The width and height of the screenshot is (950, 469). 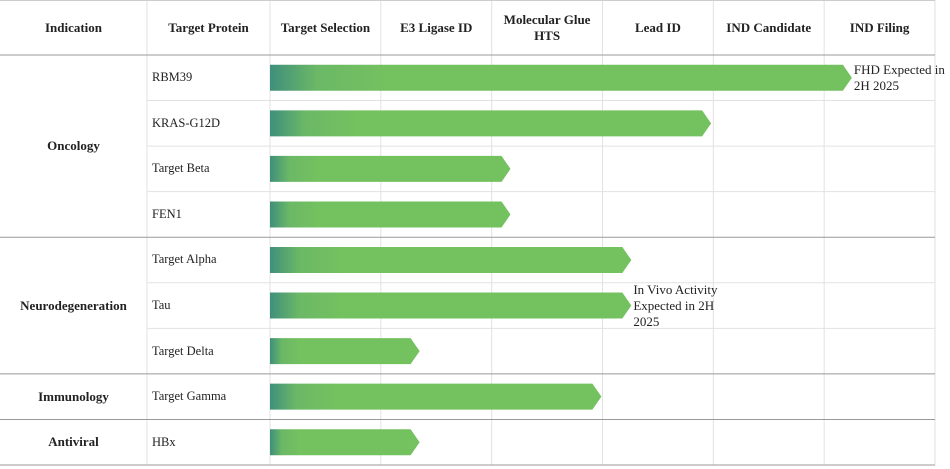 I want to click on header-cell: Target Selection, so click(x=325, y=27).